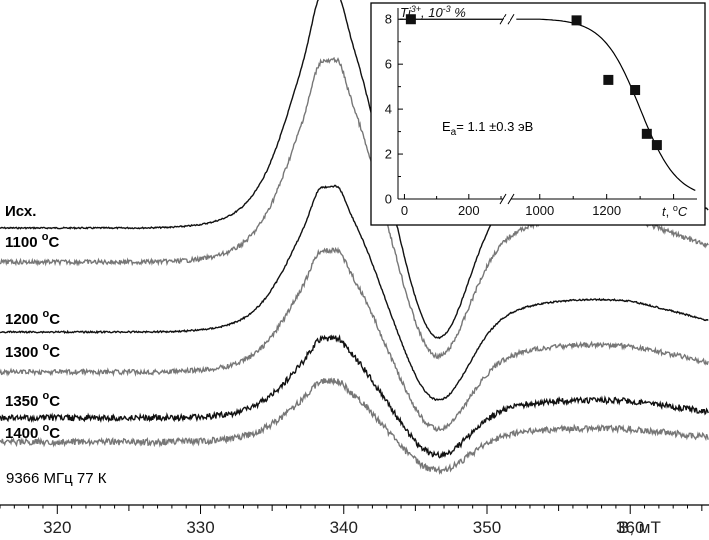 The image size is (709, 540). I want to click on x-tick-label-1: 330, so click(200, 527).